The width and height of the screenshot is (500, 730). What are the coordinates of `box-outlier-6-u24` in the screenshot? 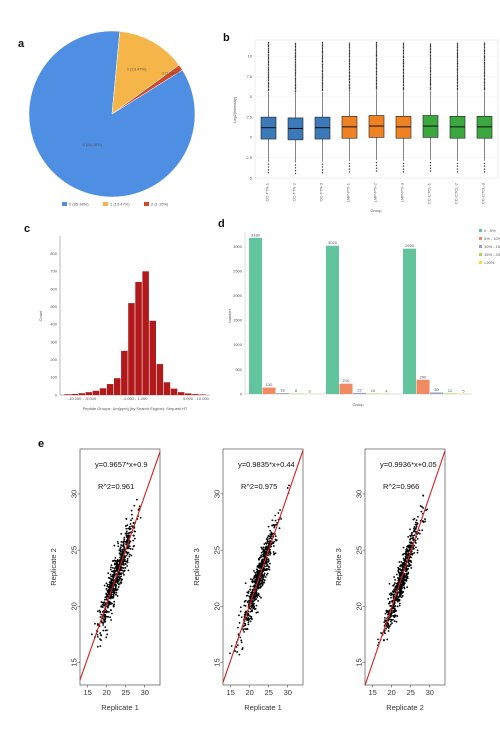 It's located at (430, 54).